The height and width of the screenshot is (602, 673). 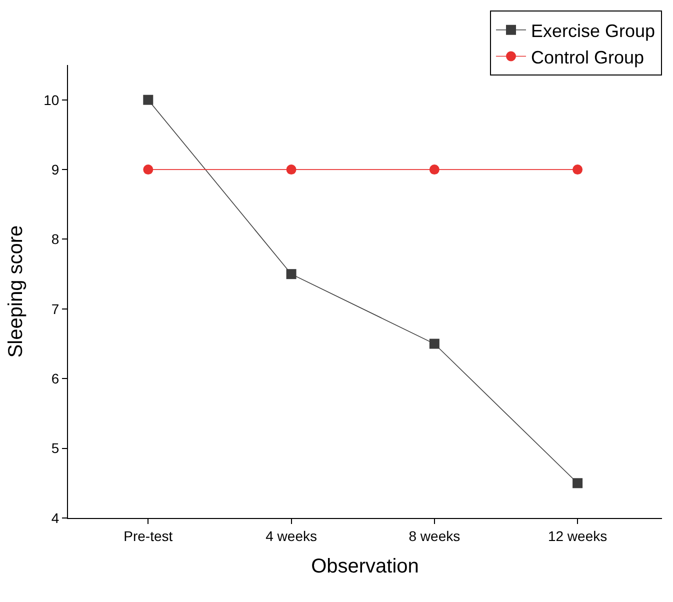 I want to click on y-tick-label: 8, so click(x=55, y=239).